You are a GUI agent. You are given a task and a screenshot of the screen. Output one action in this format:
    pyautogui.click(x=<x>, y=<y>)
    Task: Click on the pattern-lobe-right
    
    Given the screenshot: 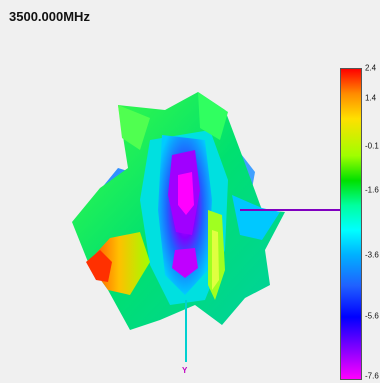 What is the action you would take?
    pyautogui.click(x=256, y=217)
    